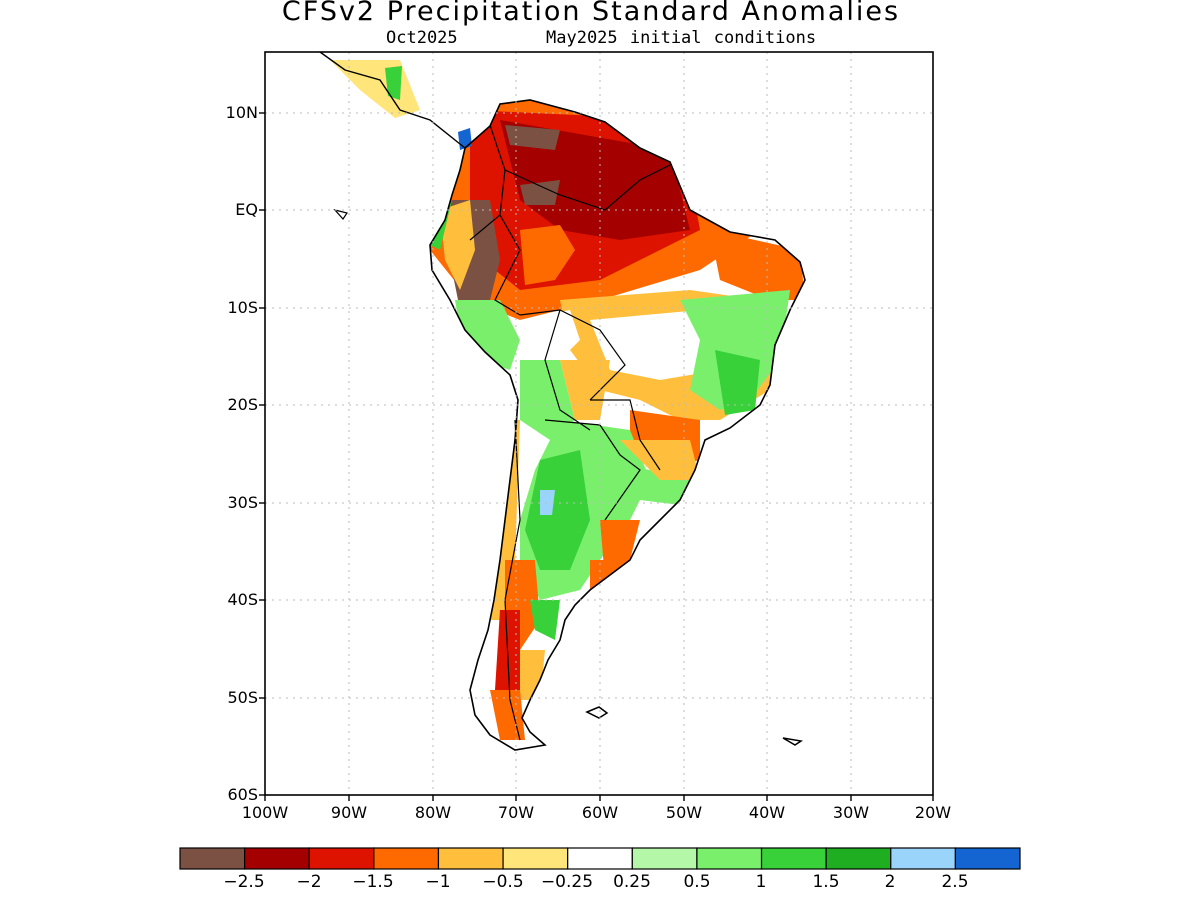  What do you see at coordinates (241, 112) in the screenshot?
I see `lat-label-10n: 10N` at bounding box center [241, 112].